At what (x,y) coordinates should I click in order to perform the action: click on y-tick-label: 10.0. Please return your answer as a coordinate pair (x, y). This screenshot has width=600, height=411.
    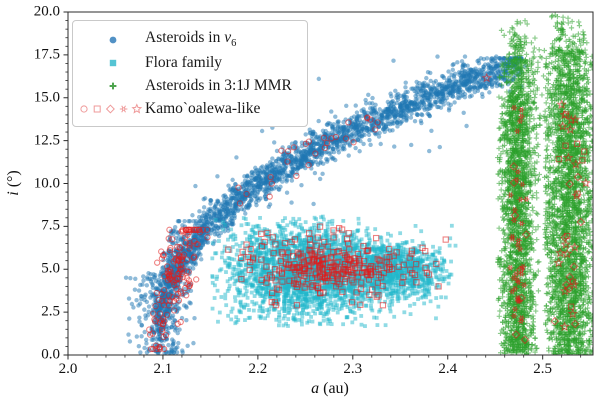
    Looking at the image, I should click on (46, 183).